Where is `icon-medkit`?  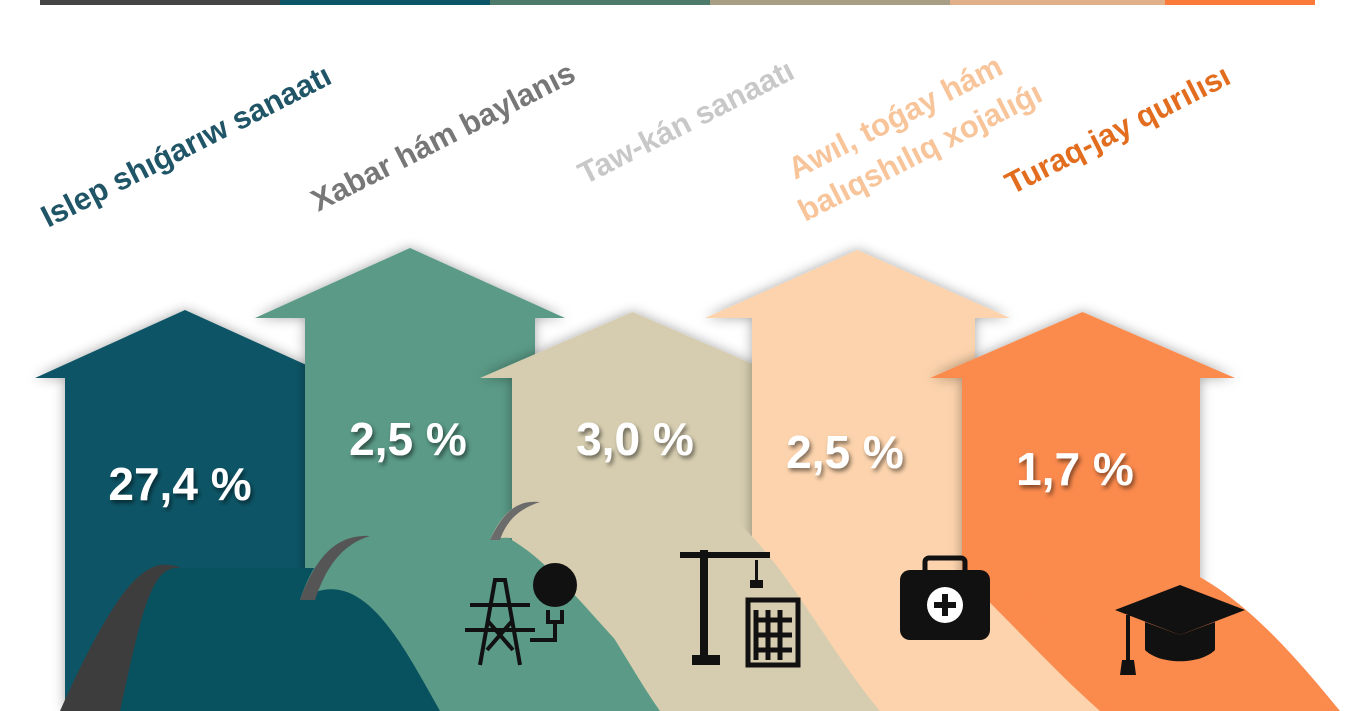
icon-medkit is located at coordinates (945, 597).